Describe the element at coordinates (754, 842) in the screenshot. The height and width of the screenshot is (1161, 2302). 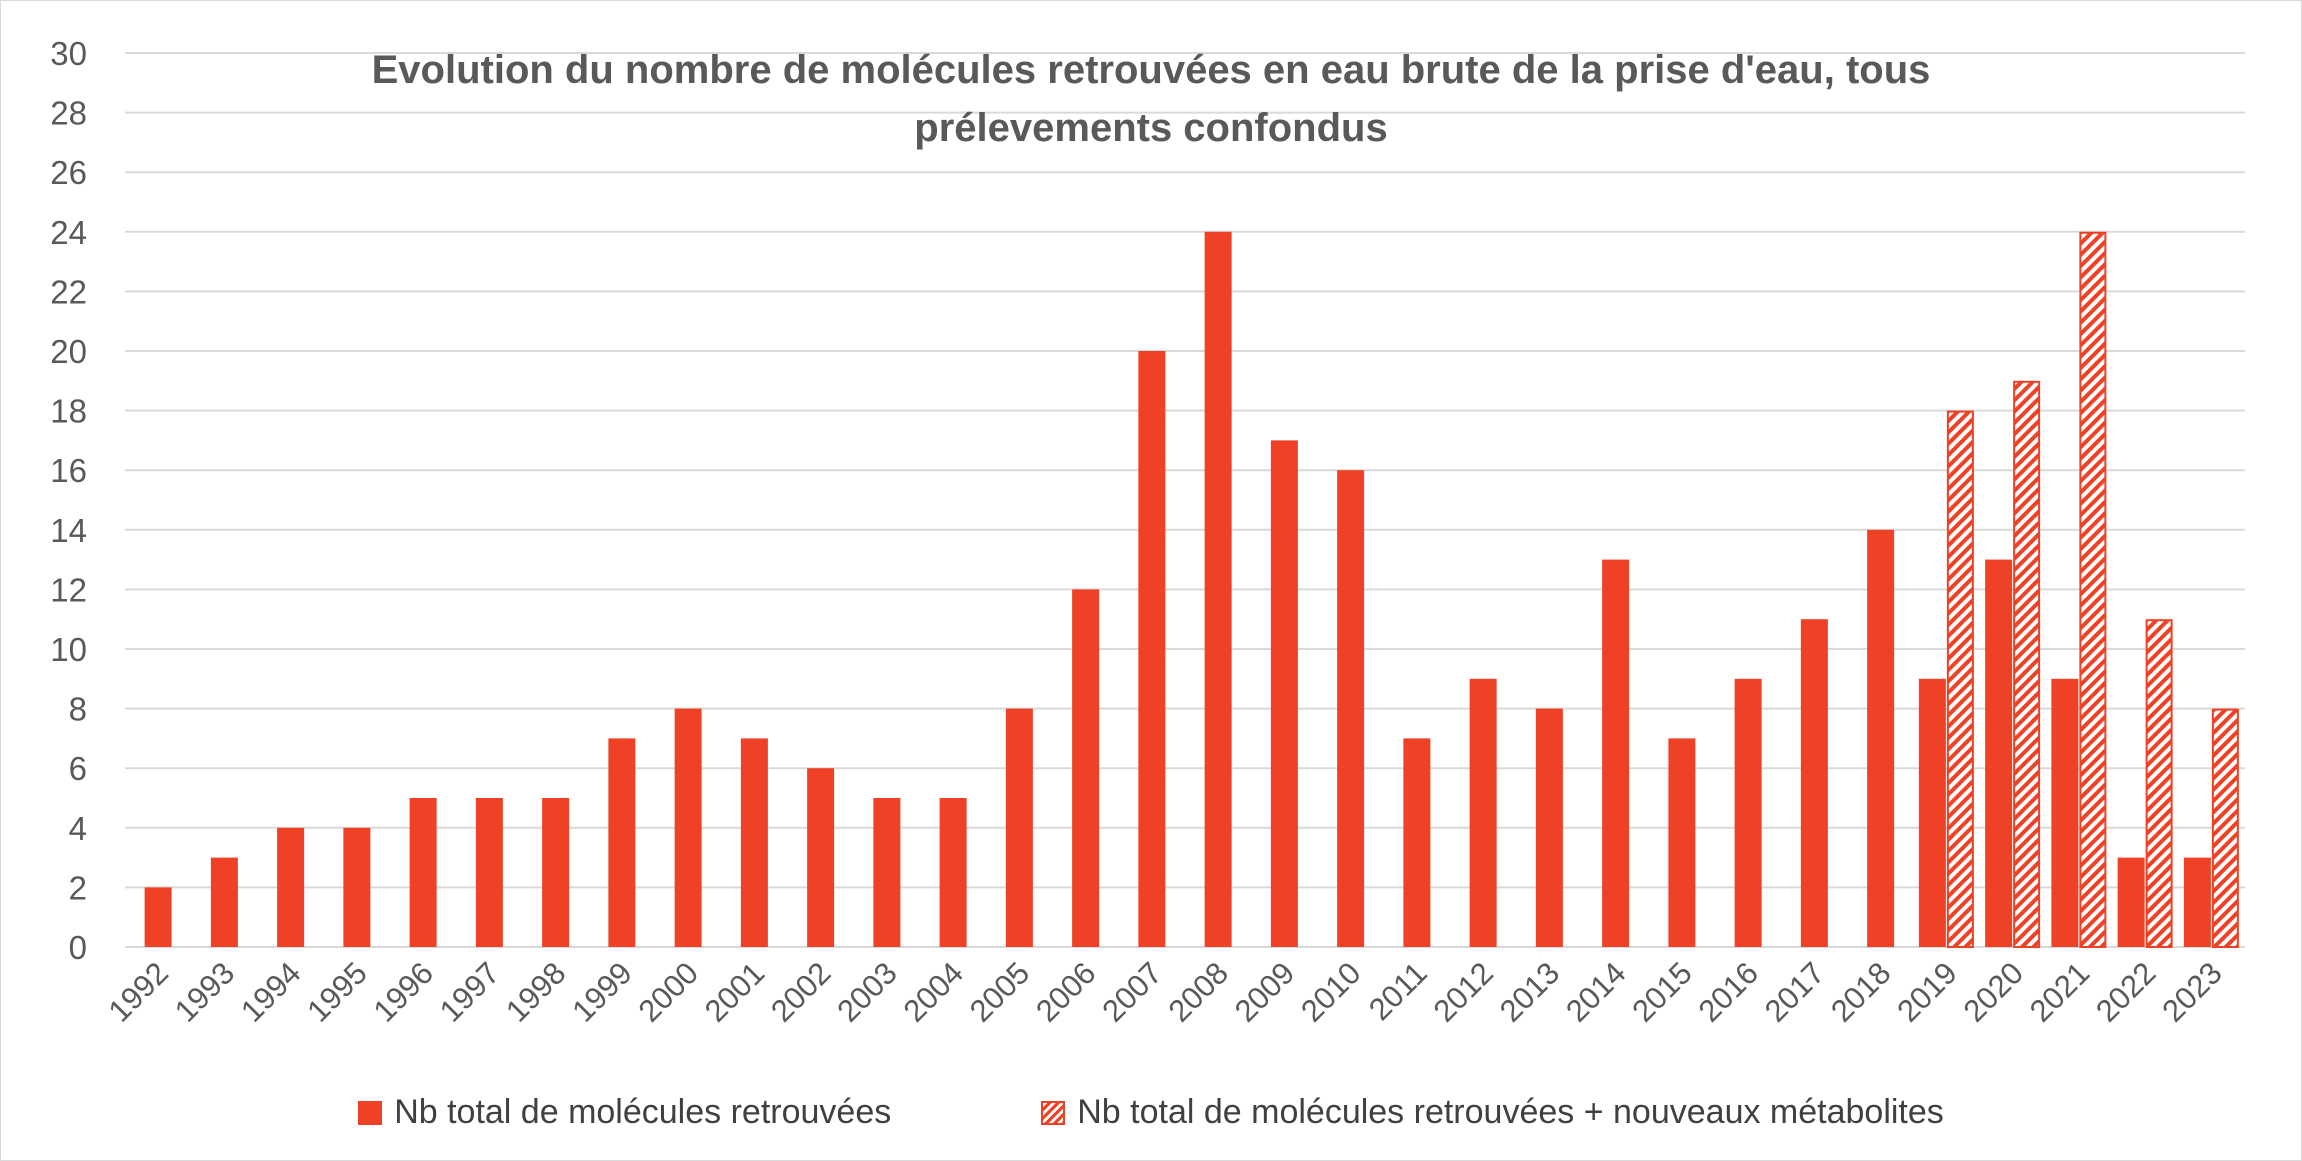
I see `bar-solid-2001` at that location.